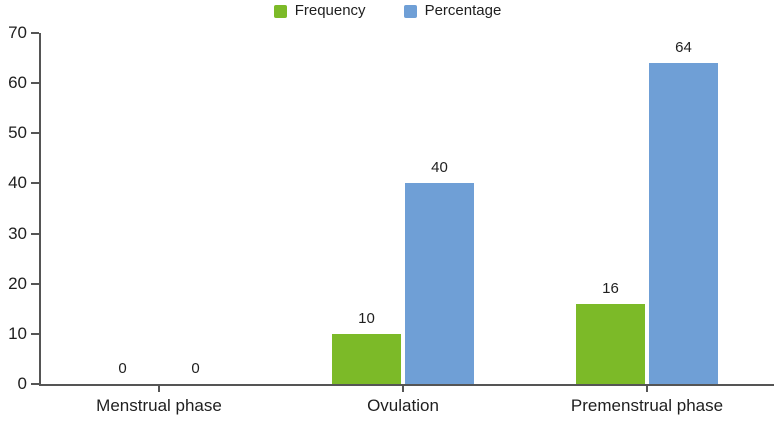 The height and width of the screenshot is (422, 775). I want to click on legend-label-percentage: Percentage, so click(463, 10).